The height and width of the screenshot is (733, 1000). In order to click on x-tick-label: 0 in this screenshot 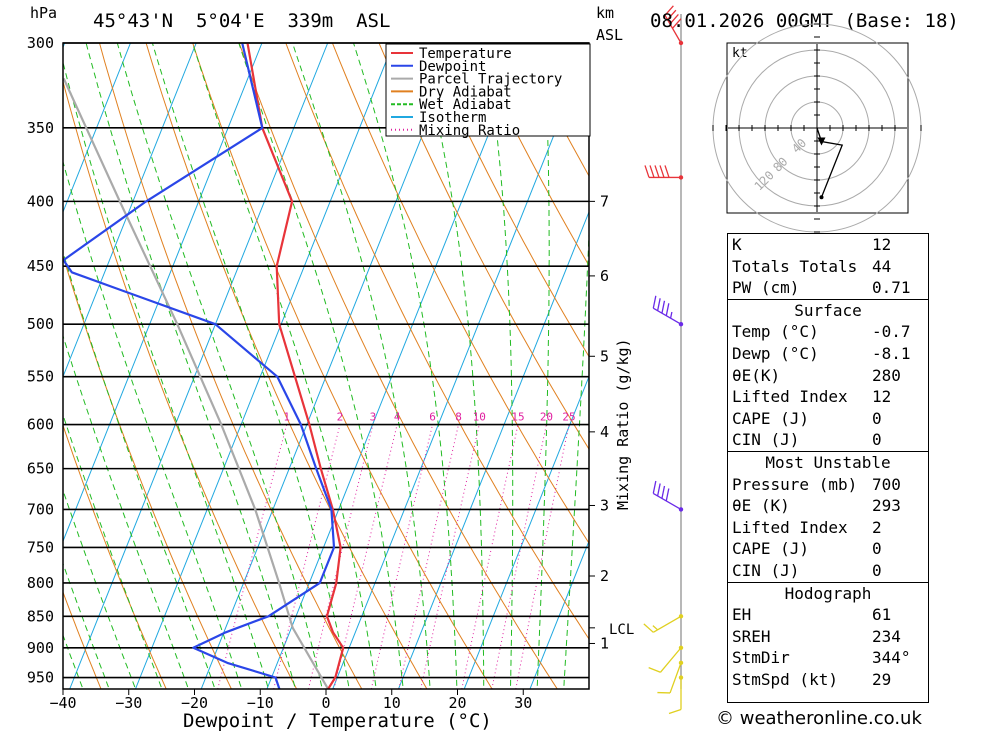, I will do `click(325, 703)`.